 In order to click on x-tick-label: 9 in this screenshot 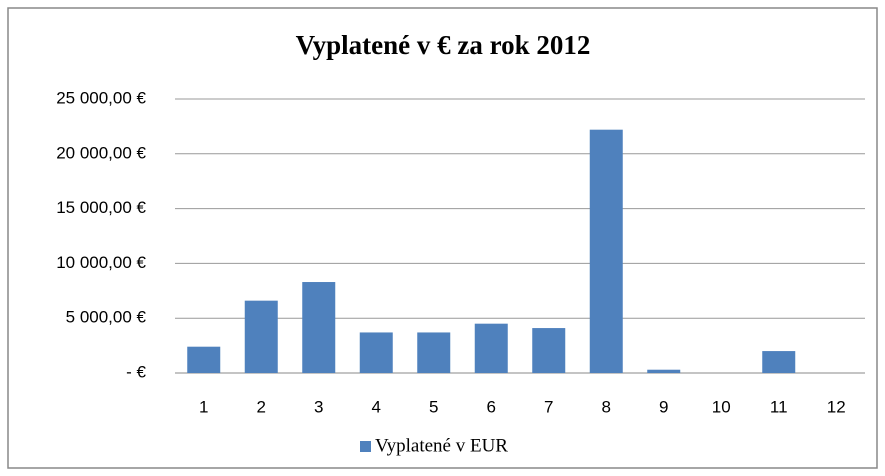, I will do `click(663, 406)`.